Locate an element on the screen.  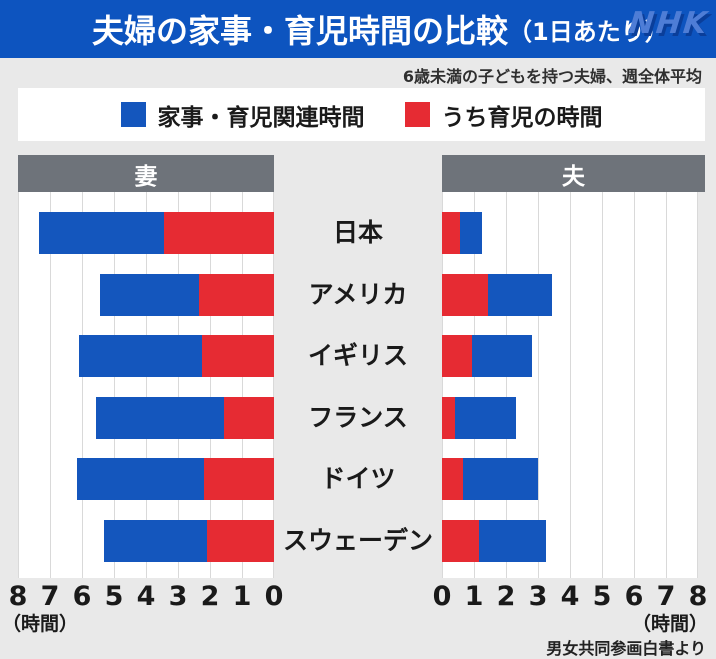
legend-swatch-total-icon is located at coordinates (133, 114).